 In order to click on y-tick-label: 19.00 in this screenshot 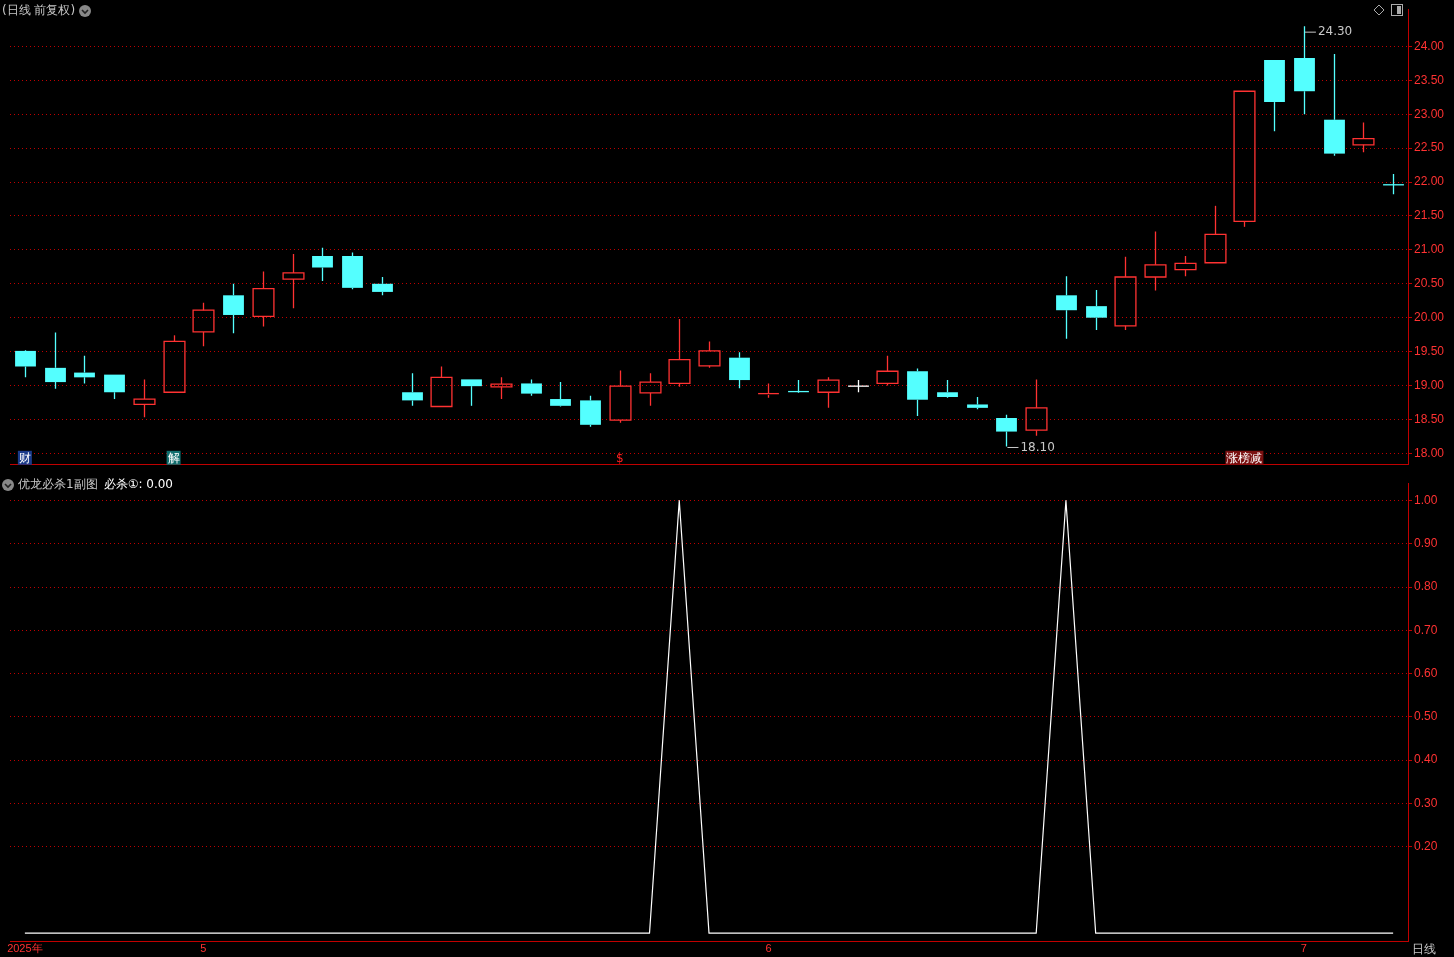, I will do `click(1429, 384)`.